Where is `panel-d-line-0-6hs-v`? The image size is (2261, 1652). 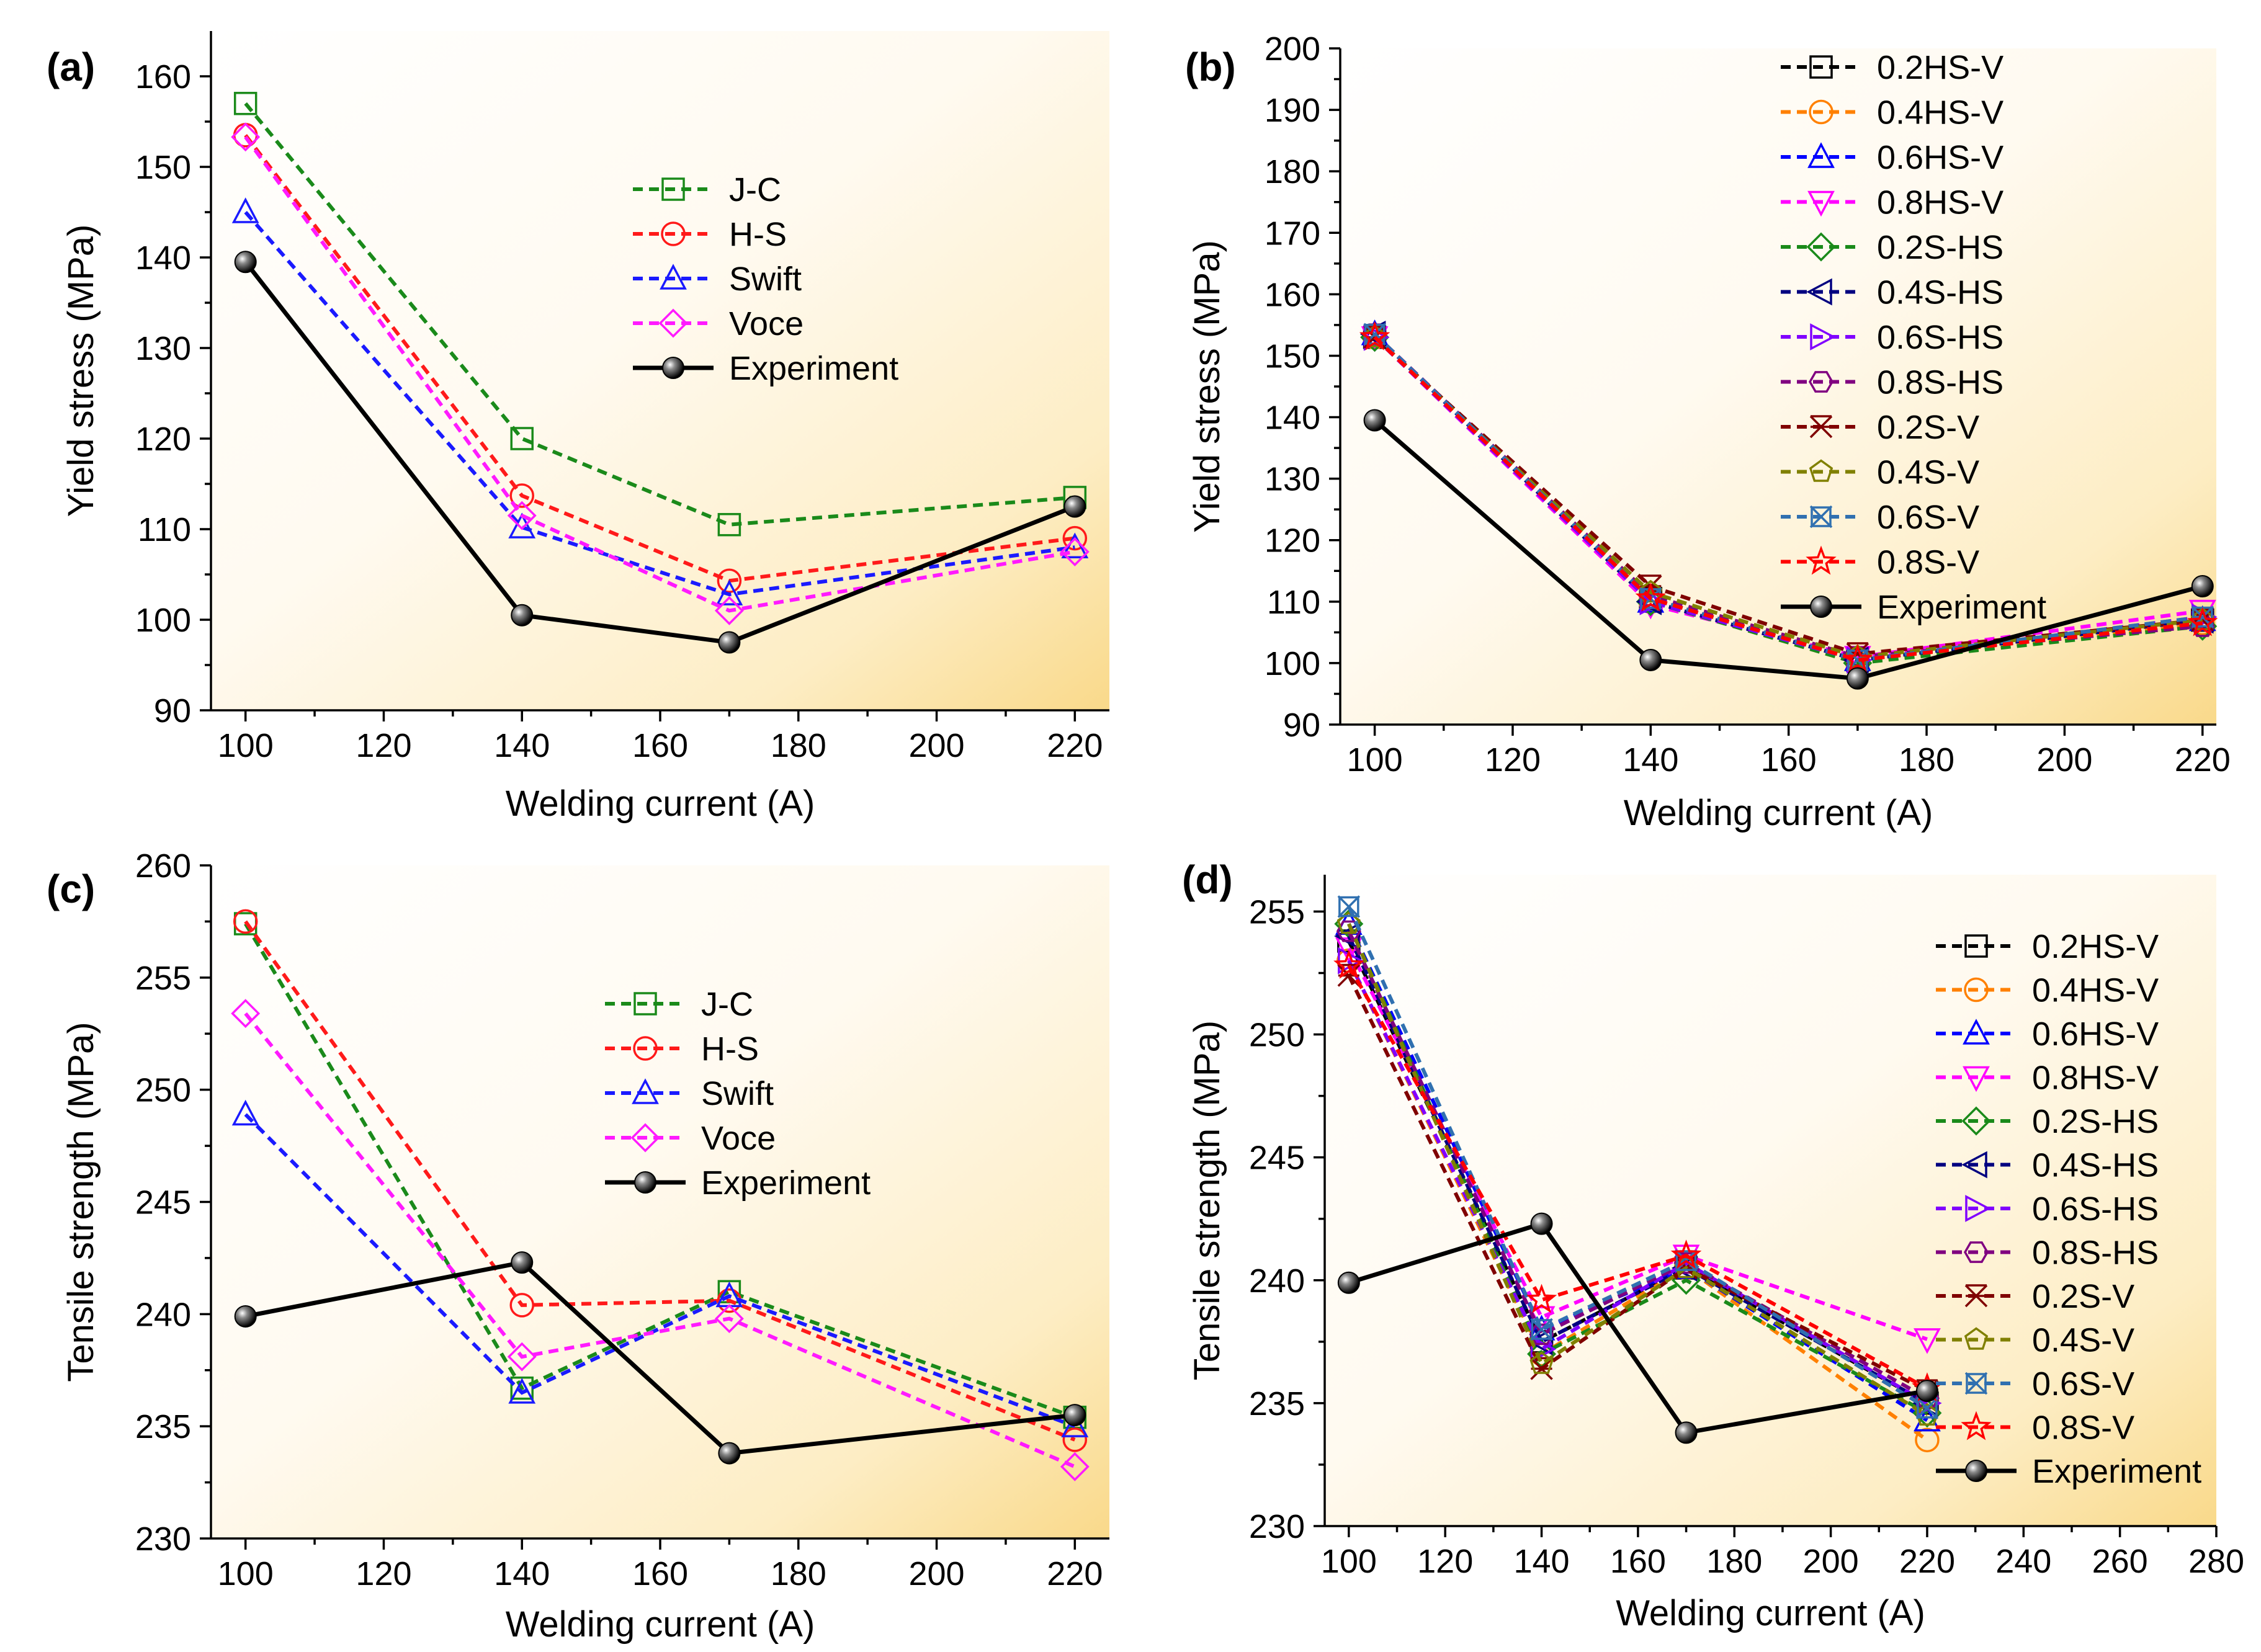 panel-d-line-0-6hs-v is located at coordinates (1637, 1172).